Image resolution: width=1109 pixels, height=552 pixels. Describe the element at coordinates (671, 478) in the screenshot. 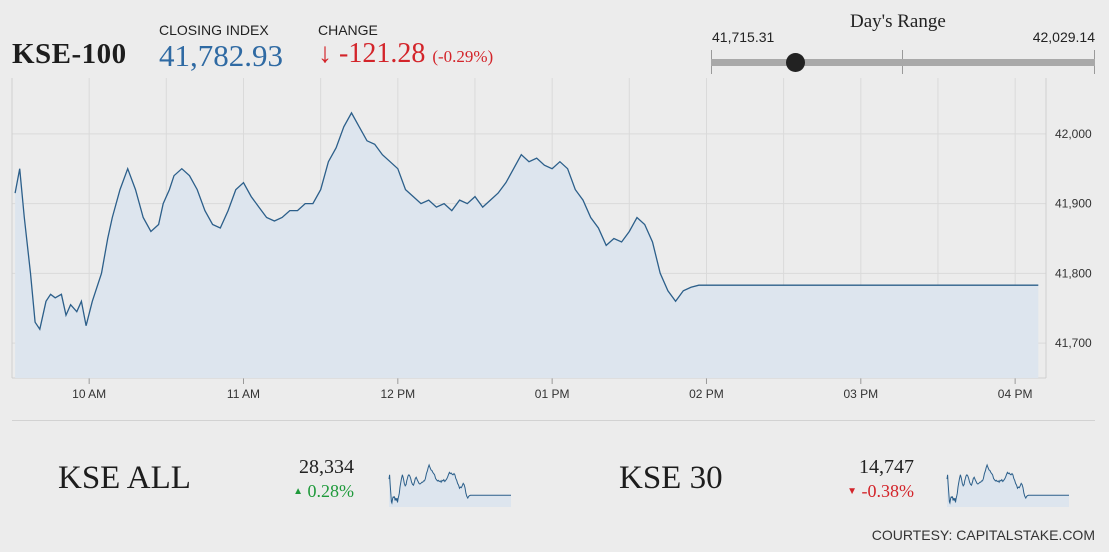

I see `sub-index-name-kse-30: KSE 30` at that location.